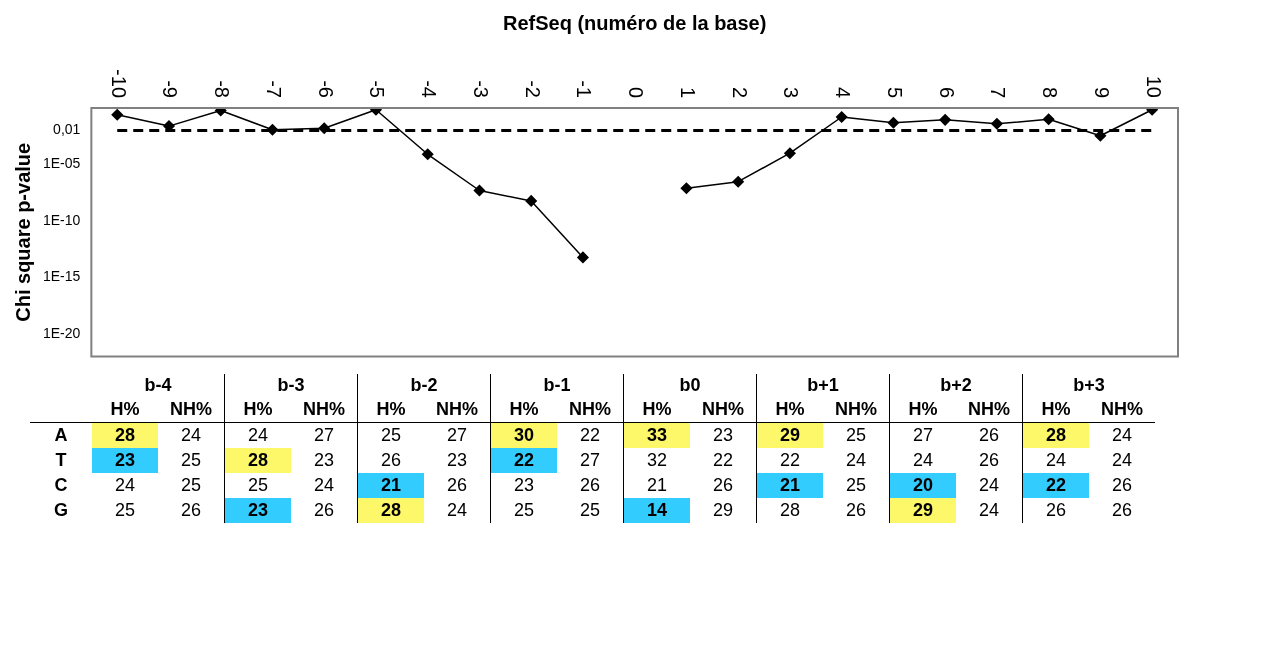  Describe the element at coordinates (956, 385) in the screenshot. I see `text: b+2` at that location.